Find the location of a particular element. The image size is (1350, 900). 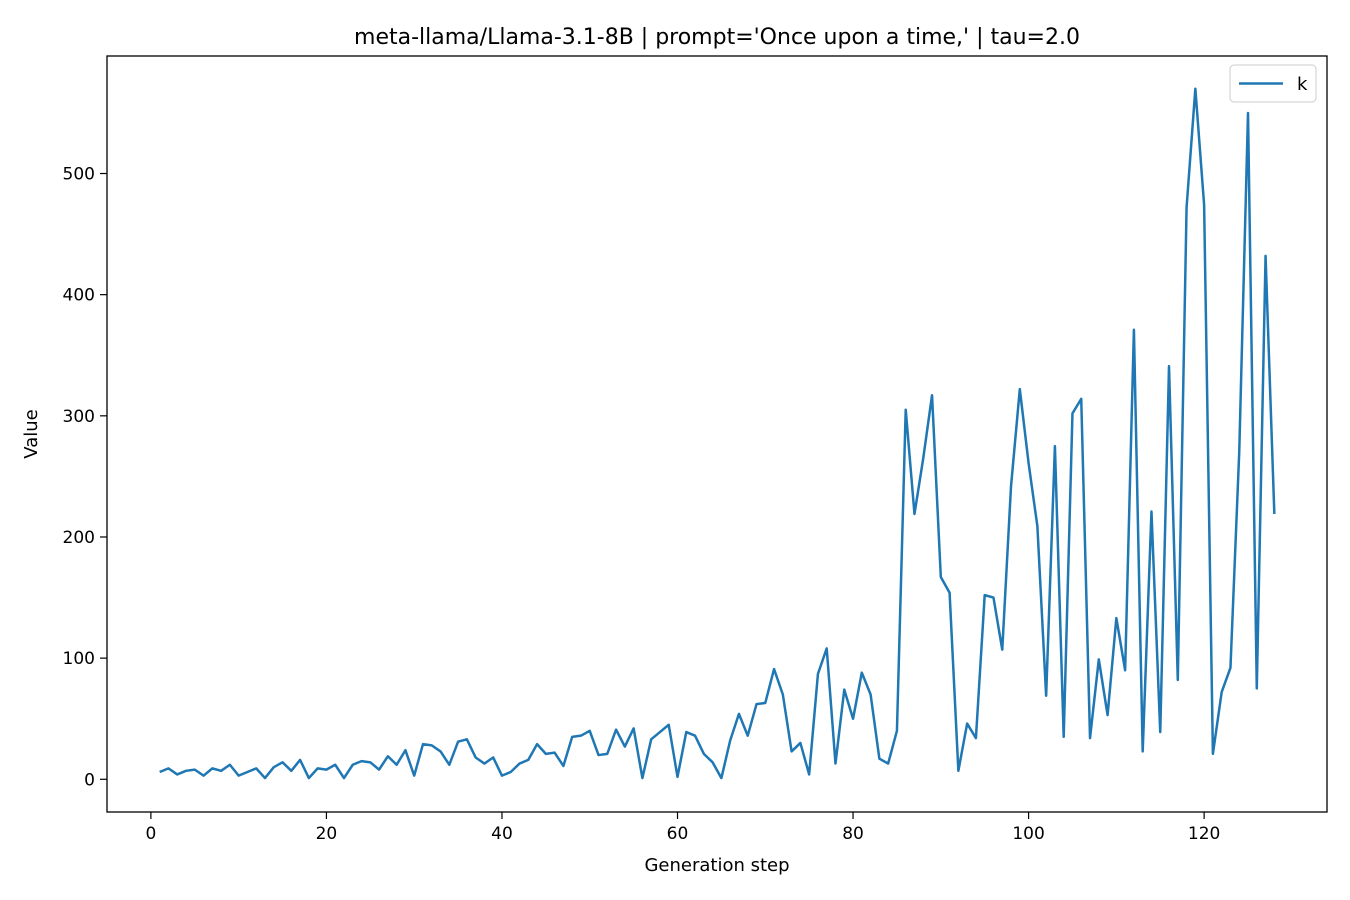

x-tick-label: 100 is located at coordinates (1028, 834).